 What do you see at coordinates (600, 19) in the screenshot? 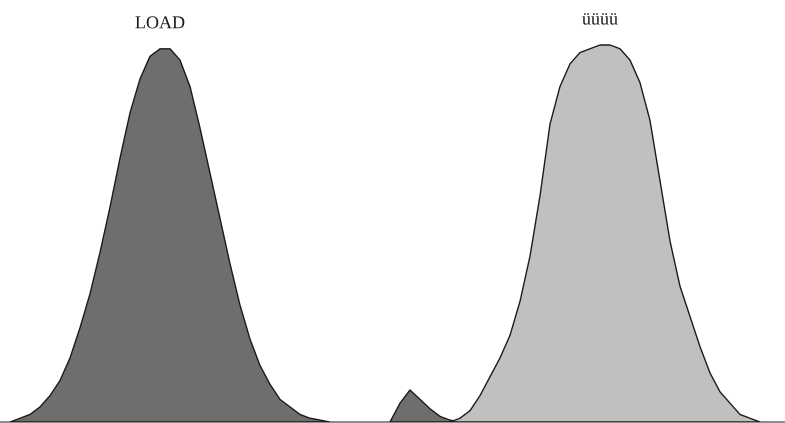
I see `series-label: üüüü` at bounding box center [600, 19].